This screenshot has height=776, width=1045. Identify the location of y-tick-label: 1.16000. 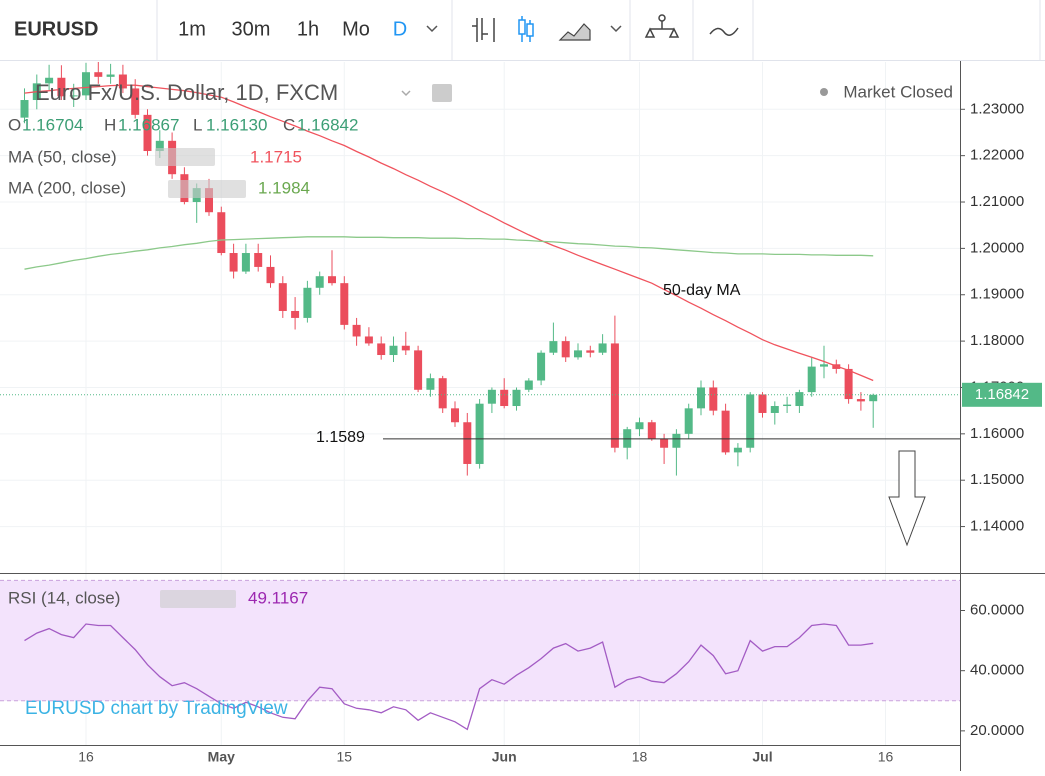
(997, 433).